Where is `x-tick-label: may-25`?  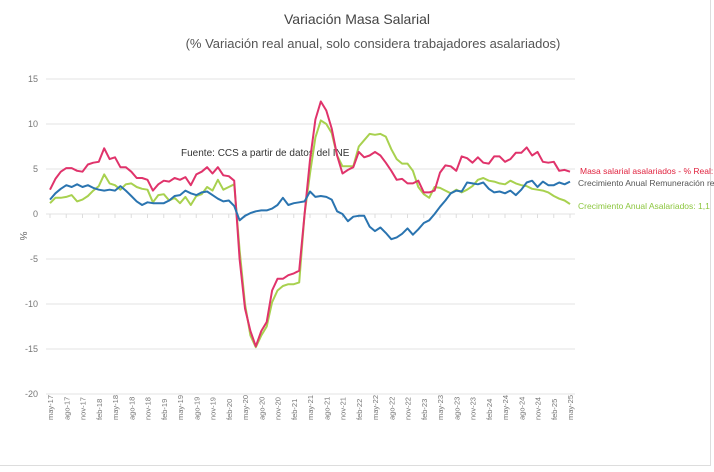
x-tick-label: may-25 is located at coordinates (570, 407).